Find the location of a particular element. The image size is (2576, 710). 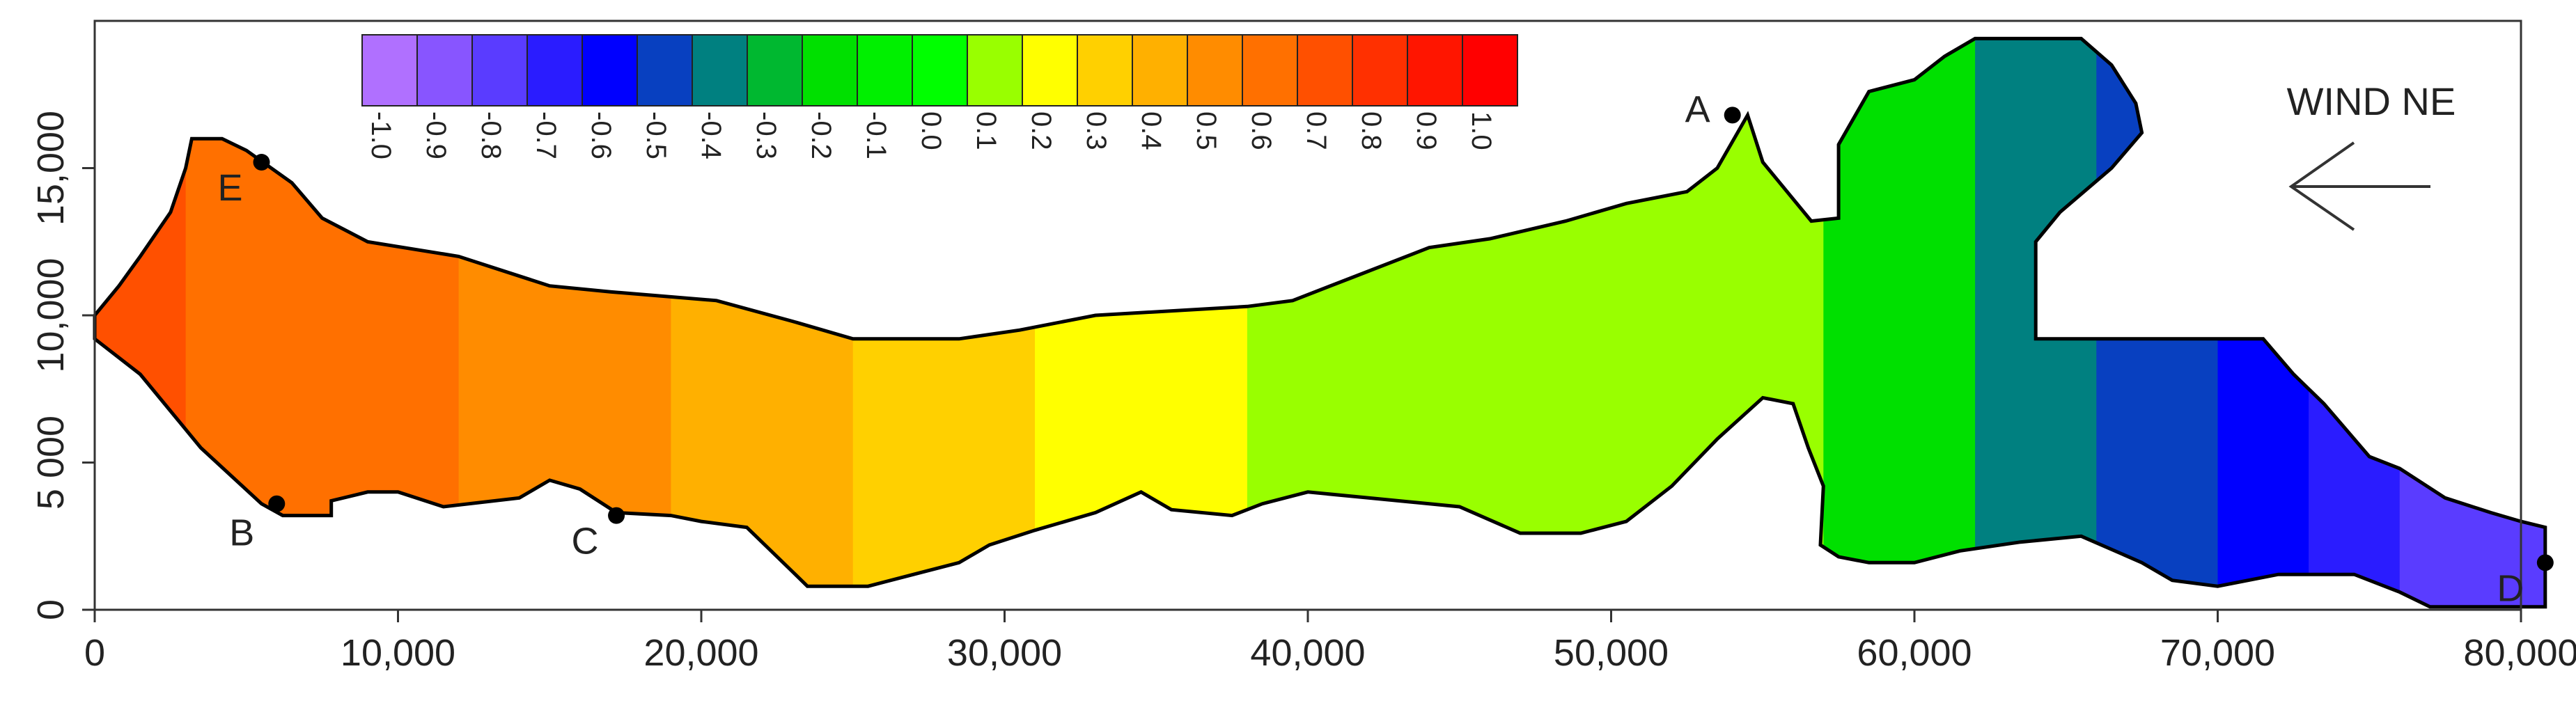

point-label: A is located at coordinates (1697, 109).